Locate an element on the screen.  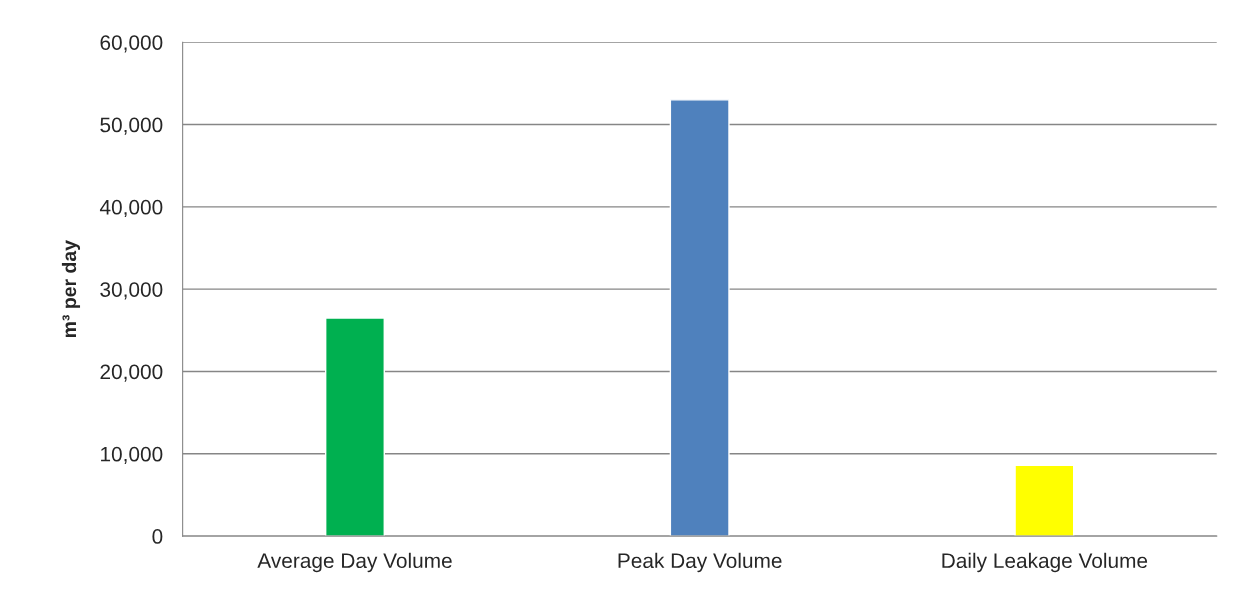
y-tick-label: 50,000 is located at coordinates (131, 126).